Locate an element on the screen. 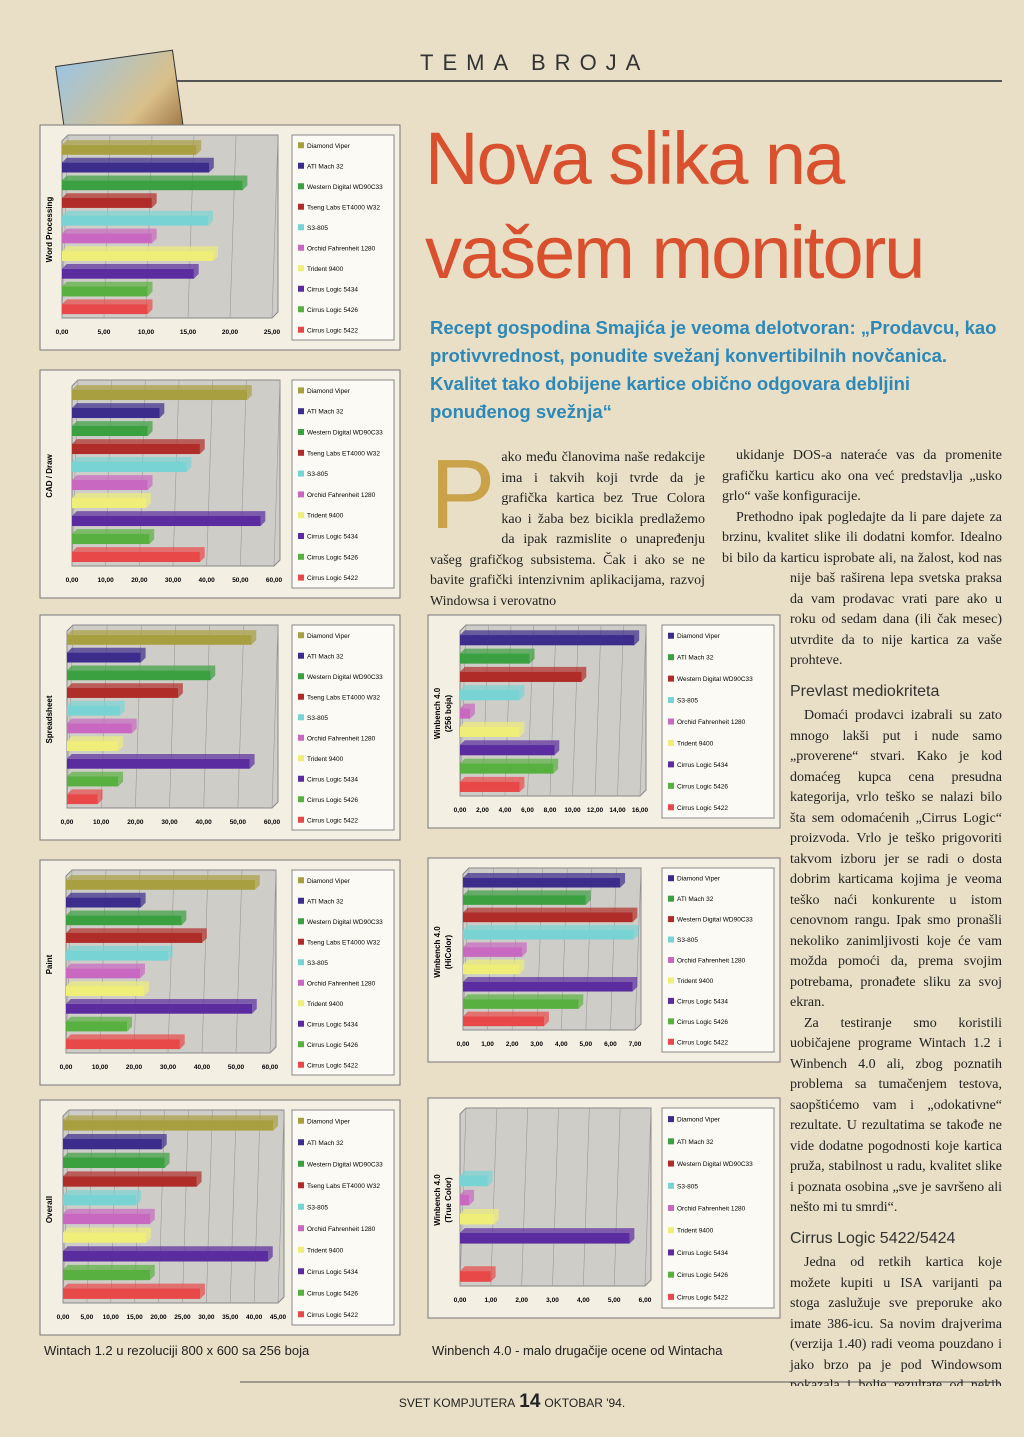 Image resolution: width=1024 pixels, height=1437 pixels. legend-label: Trident 9400 is located at coordinates (325, 269).